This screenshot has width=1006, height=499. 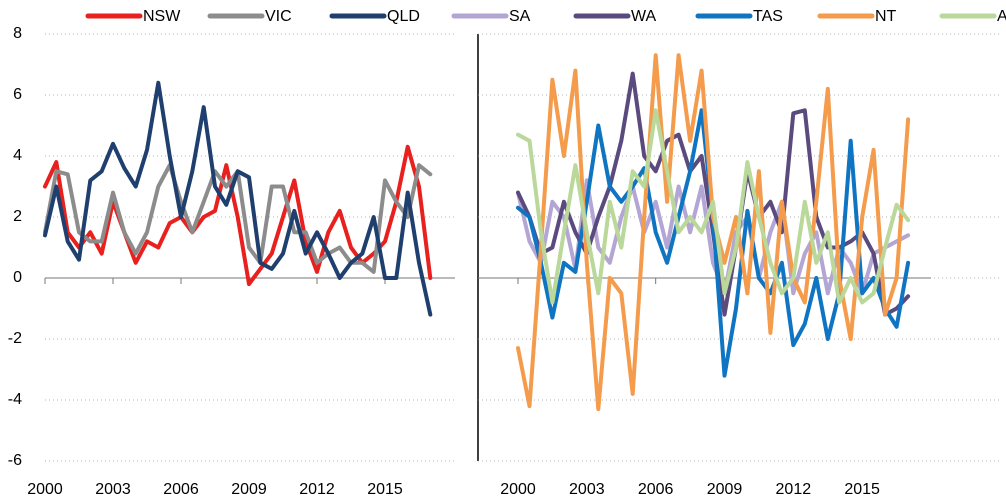 I want to click on y-tick-label: -6, so click(x=15, y=460).